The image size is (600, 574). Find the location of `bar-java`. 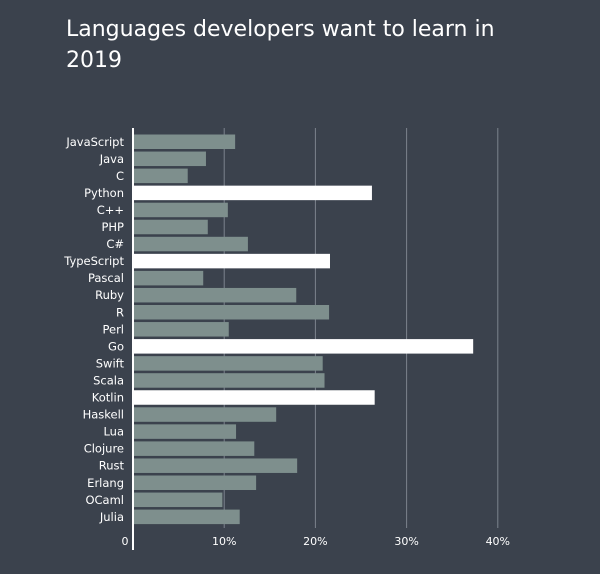

bar-java is located at coordinates (169, 159).